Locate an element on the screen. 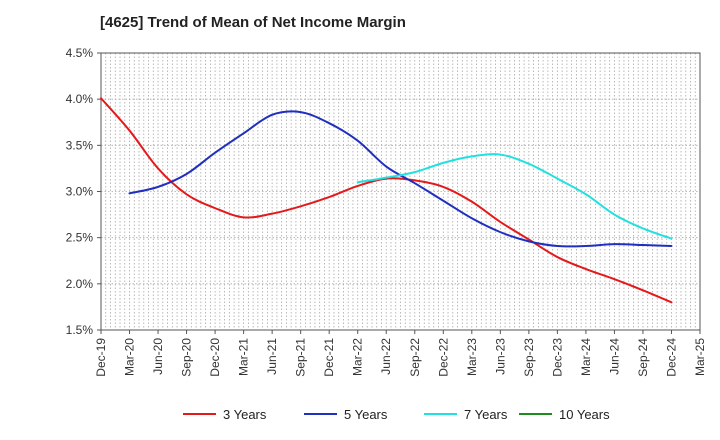 The height and width of the screenshot is (440, 720). legend-label-3: 7 Years is located at coordinates (486, 414).